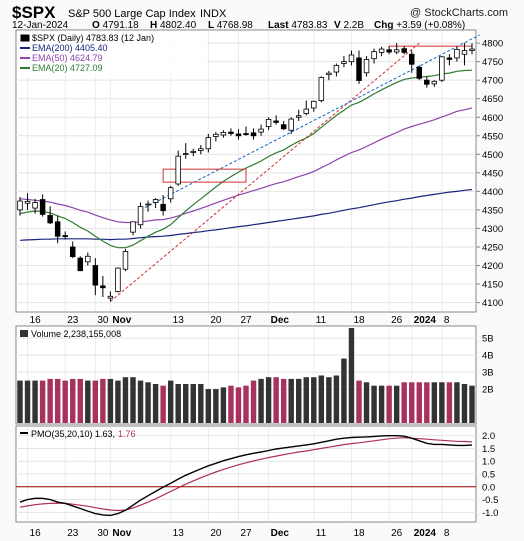 This screenshot has height=541, width=524. What do you see at coordinates (488, 462) in the screenshot?
I see `pmo-y-tick-label: 1.0` at bounding box center [488, 462].